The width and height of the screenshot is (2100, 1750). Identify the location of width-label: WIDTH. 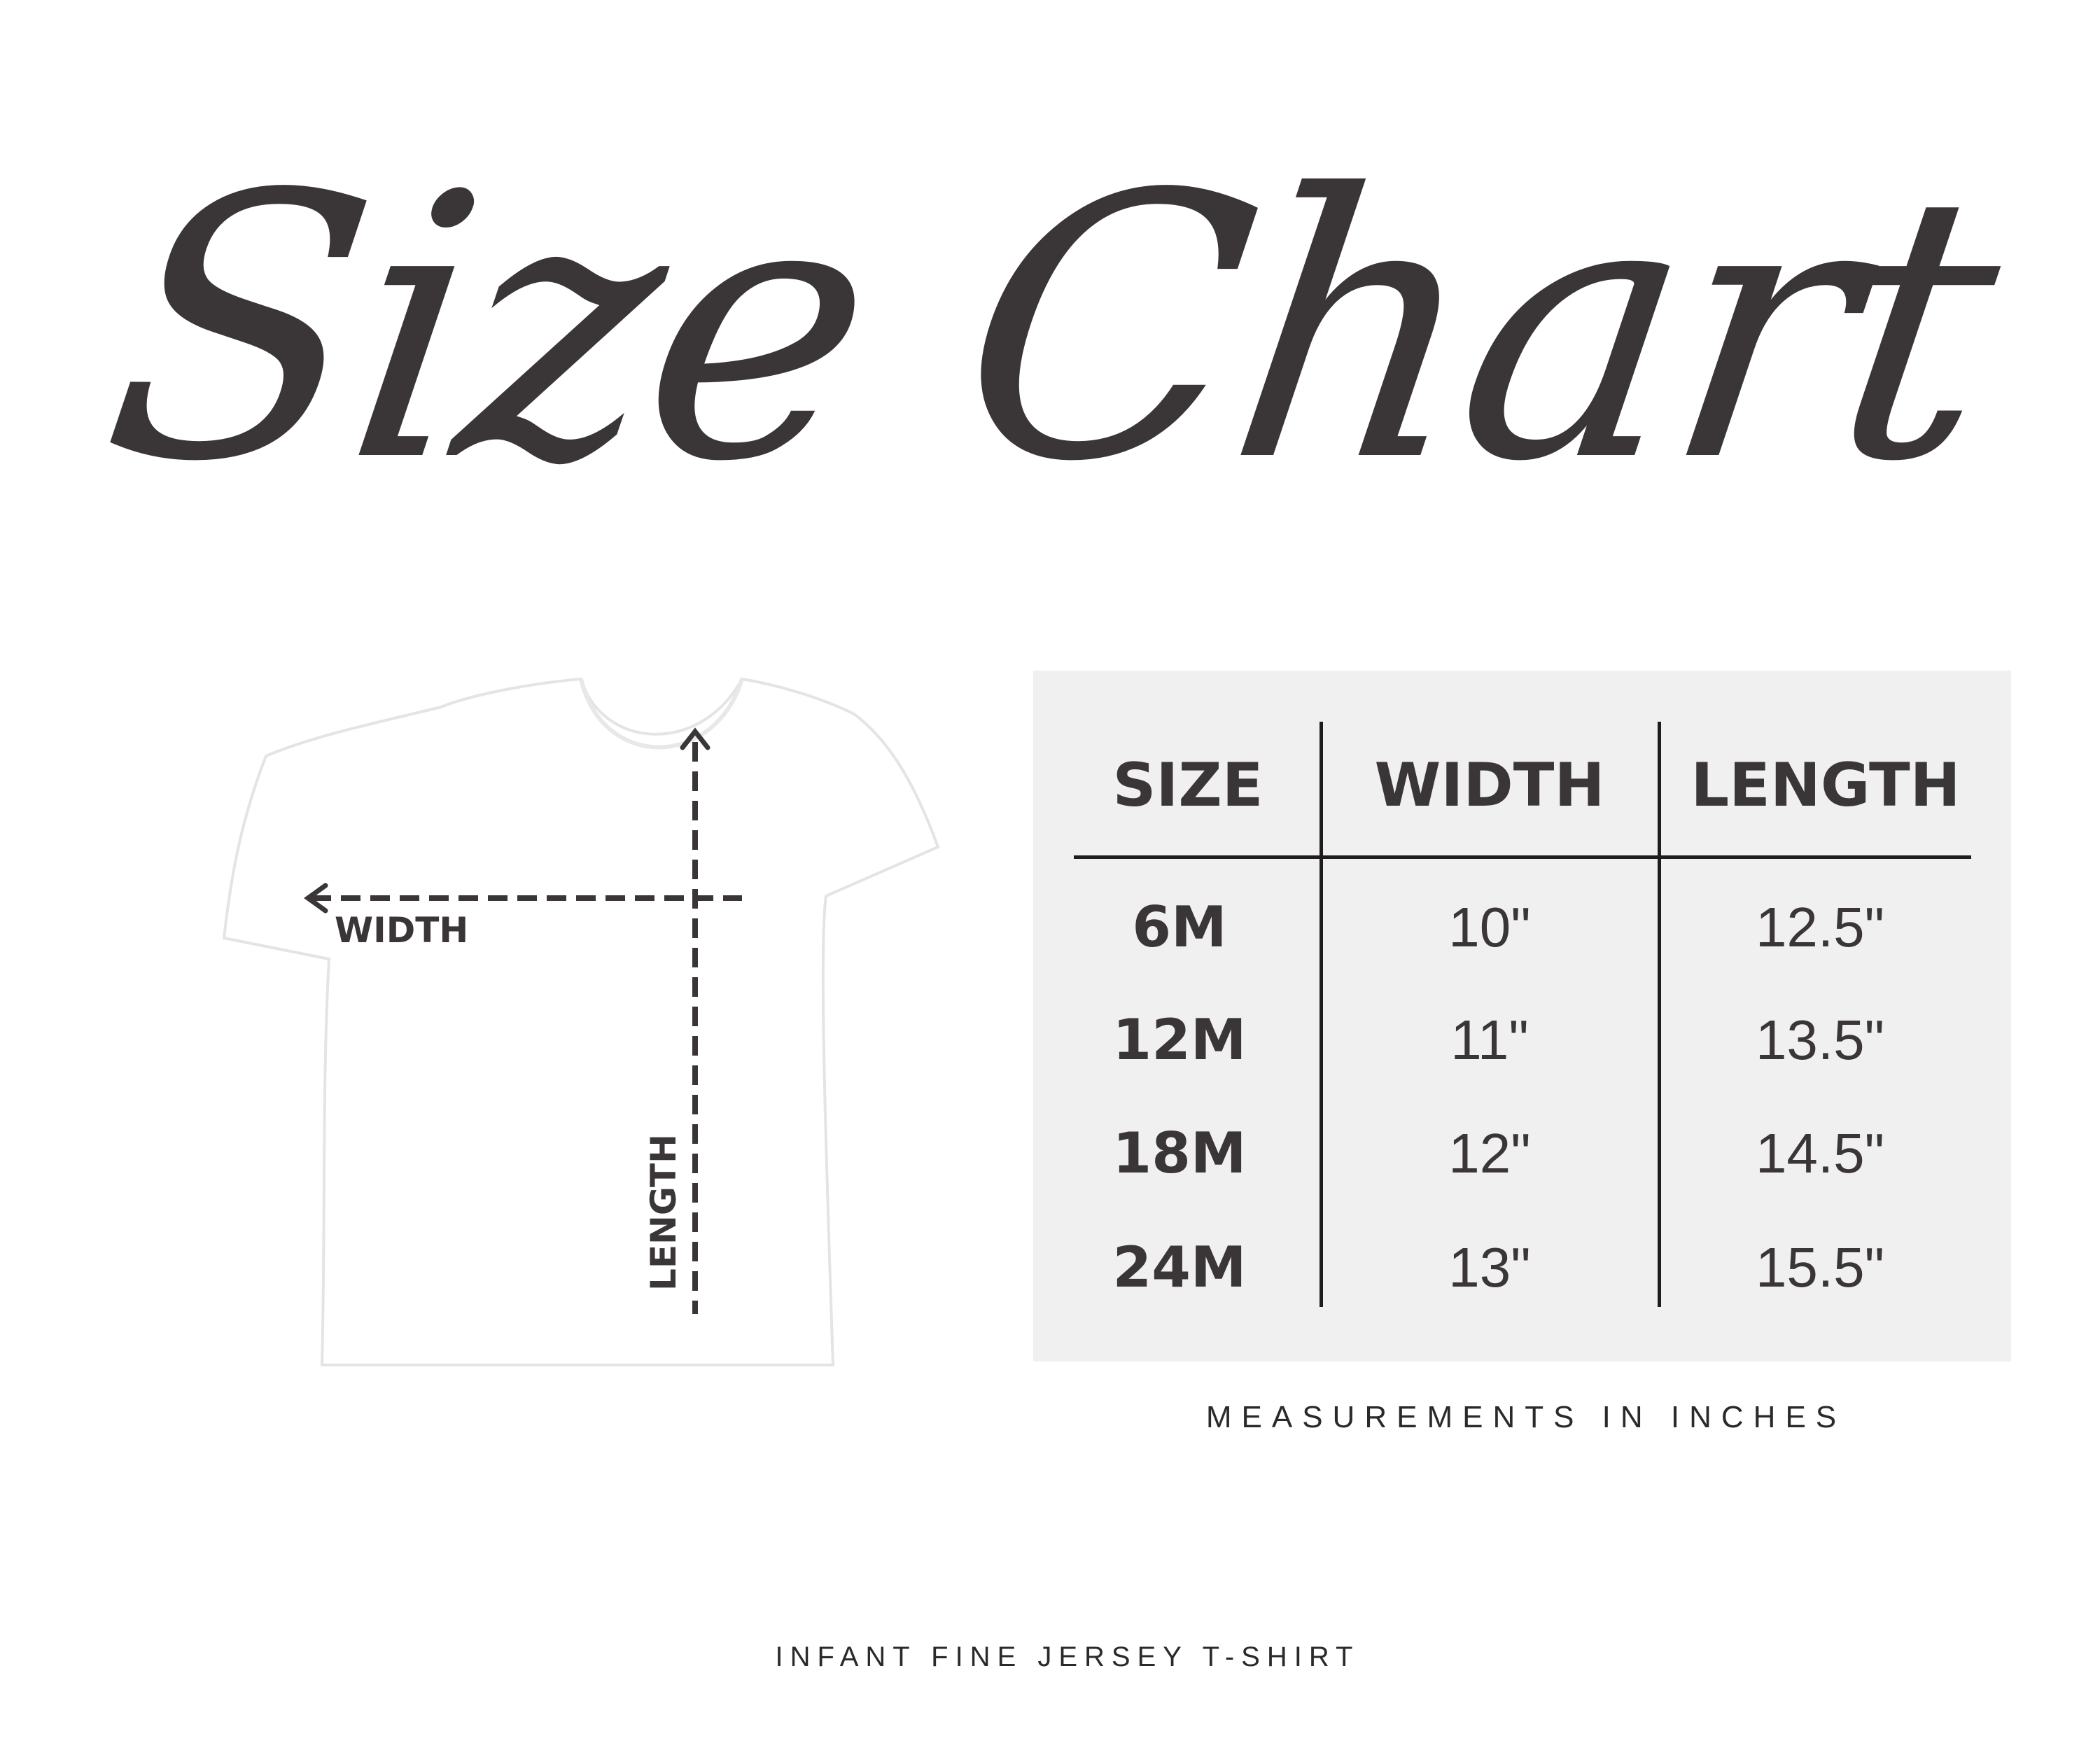
(402, 930).